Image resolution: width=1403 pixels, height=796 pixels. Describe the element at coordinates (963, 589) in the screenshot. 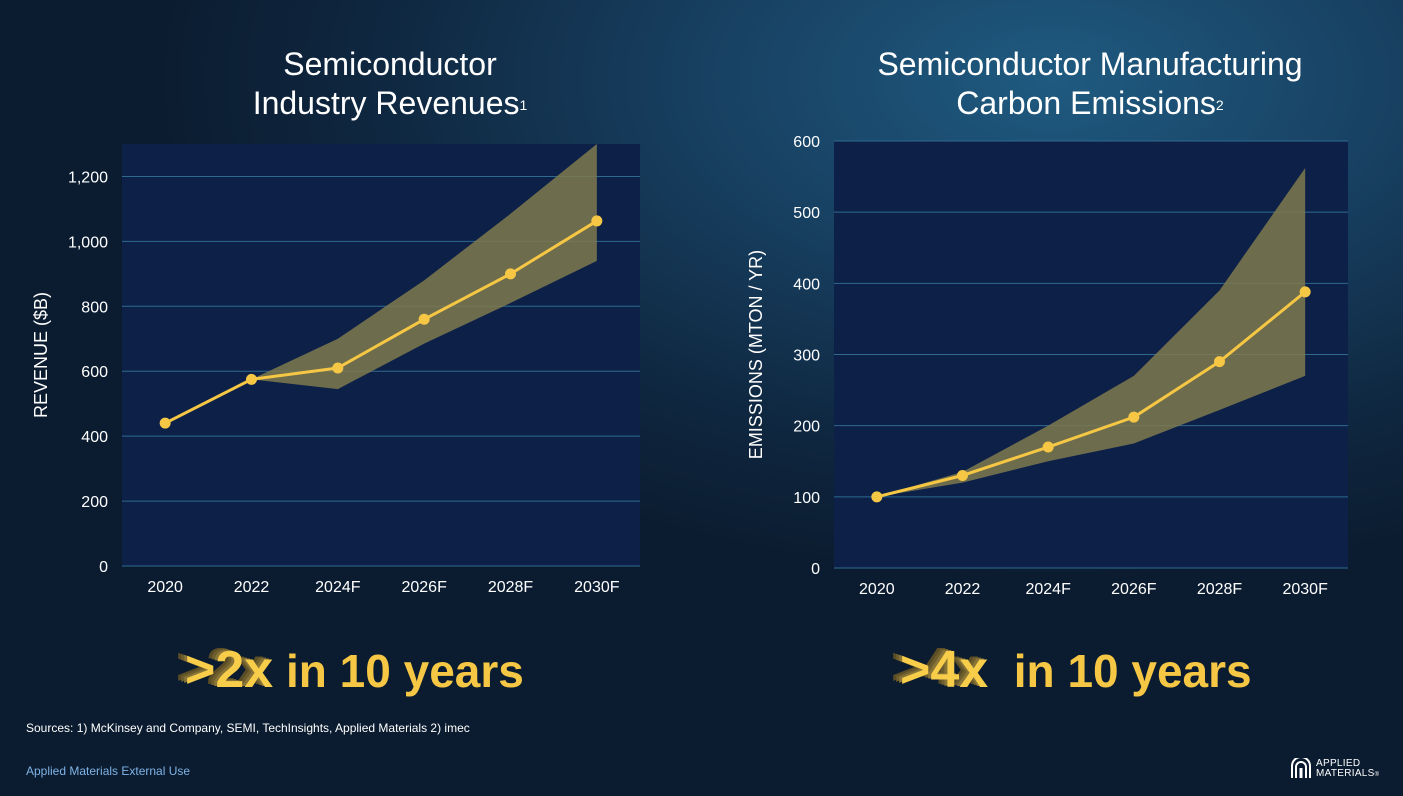

I see `emissions-xtick-label: 2022` at that location.